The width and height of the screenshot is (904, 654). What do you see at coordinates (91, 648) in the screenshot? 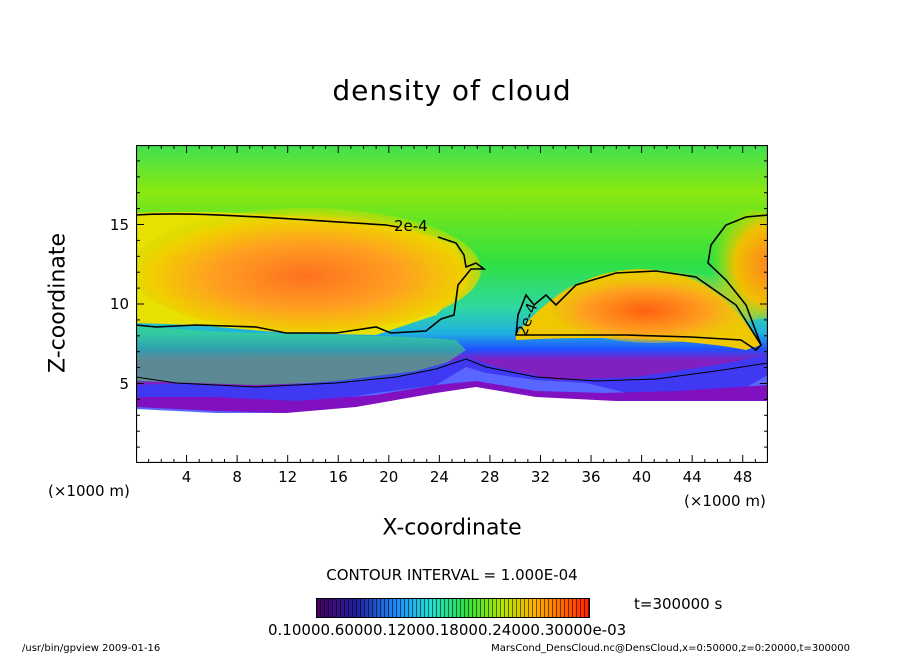
I see `footer-left: /usr/bin/gpview 2009-01-16` at bounding box center [91, 648].